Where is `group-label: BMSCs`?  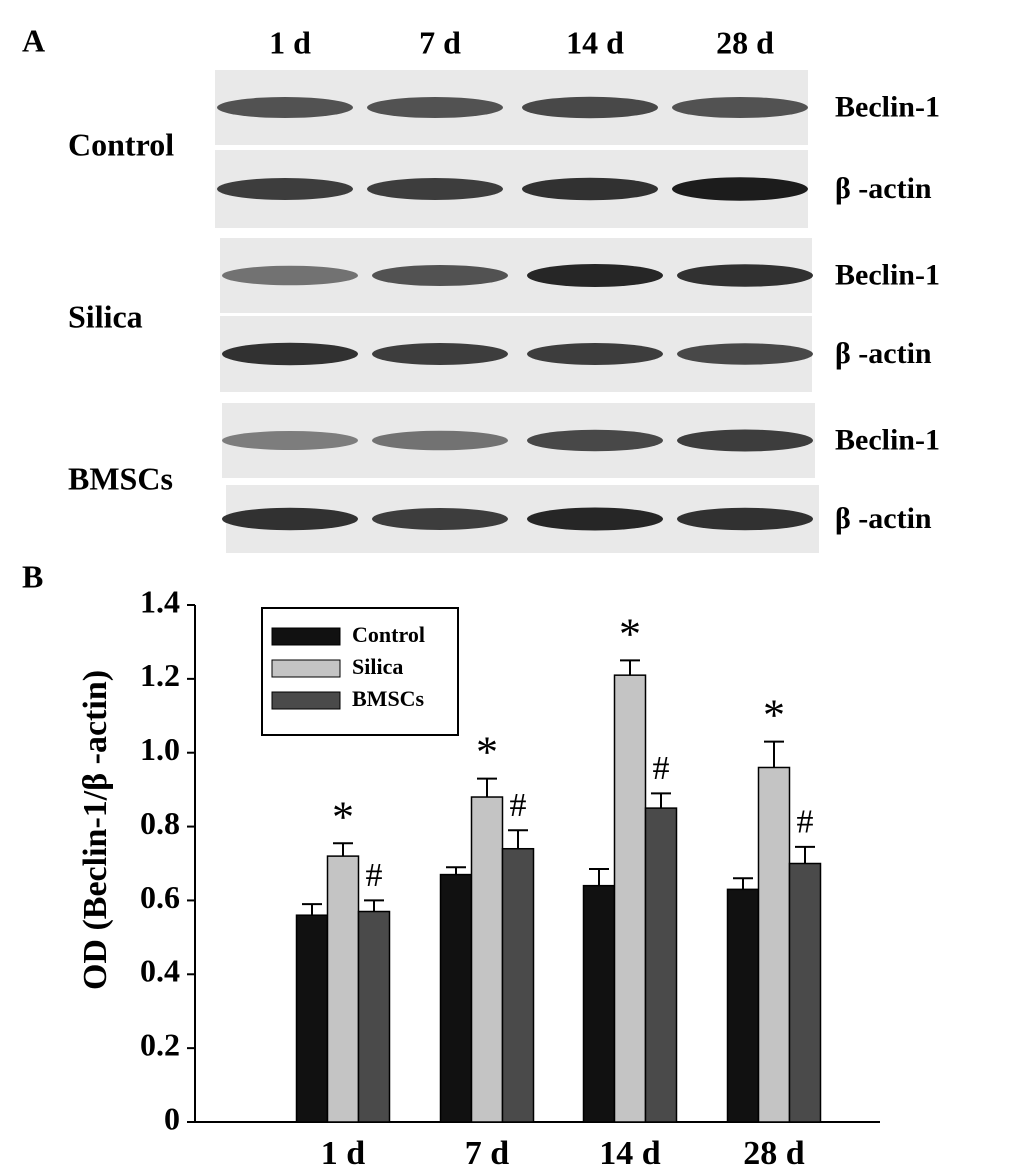 group-label: BMSCs is located at coordinates (120, 478).